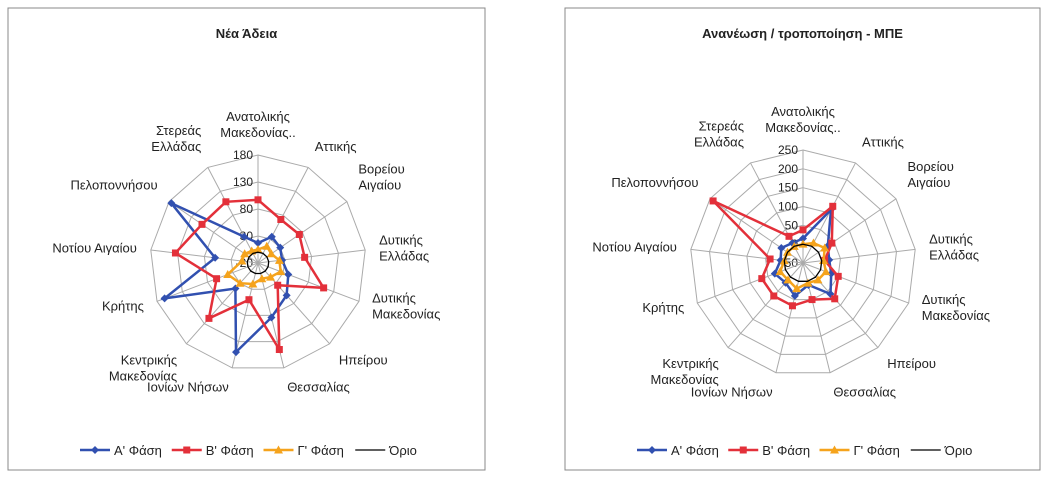 The height and width of the screenshot is (483, 1045). Describe the element at coordinates (247, 209) in the screenshot. I see `tick-label: 80` at that location.